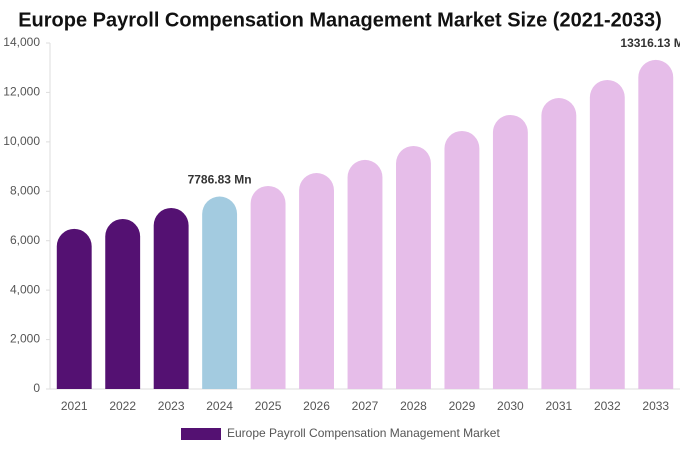  I want to click on y-tick-label: 10,000, so click(21, 141).